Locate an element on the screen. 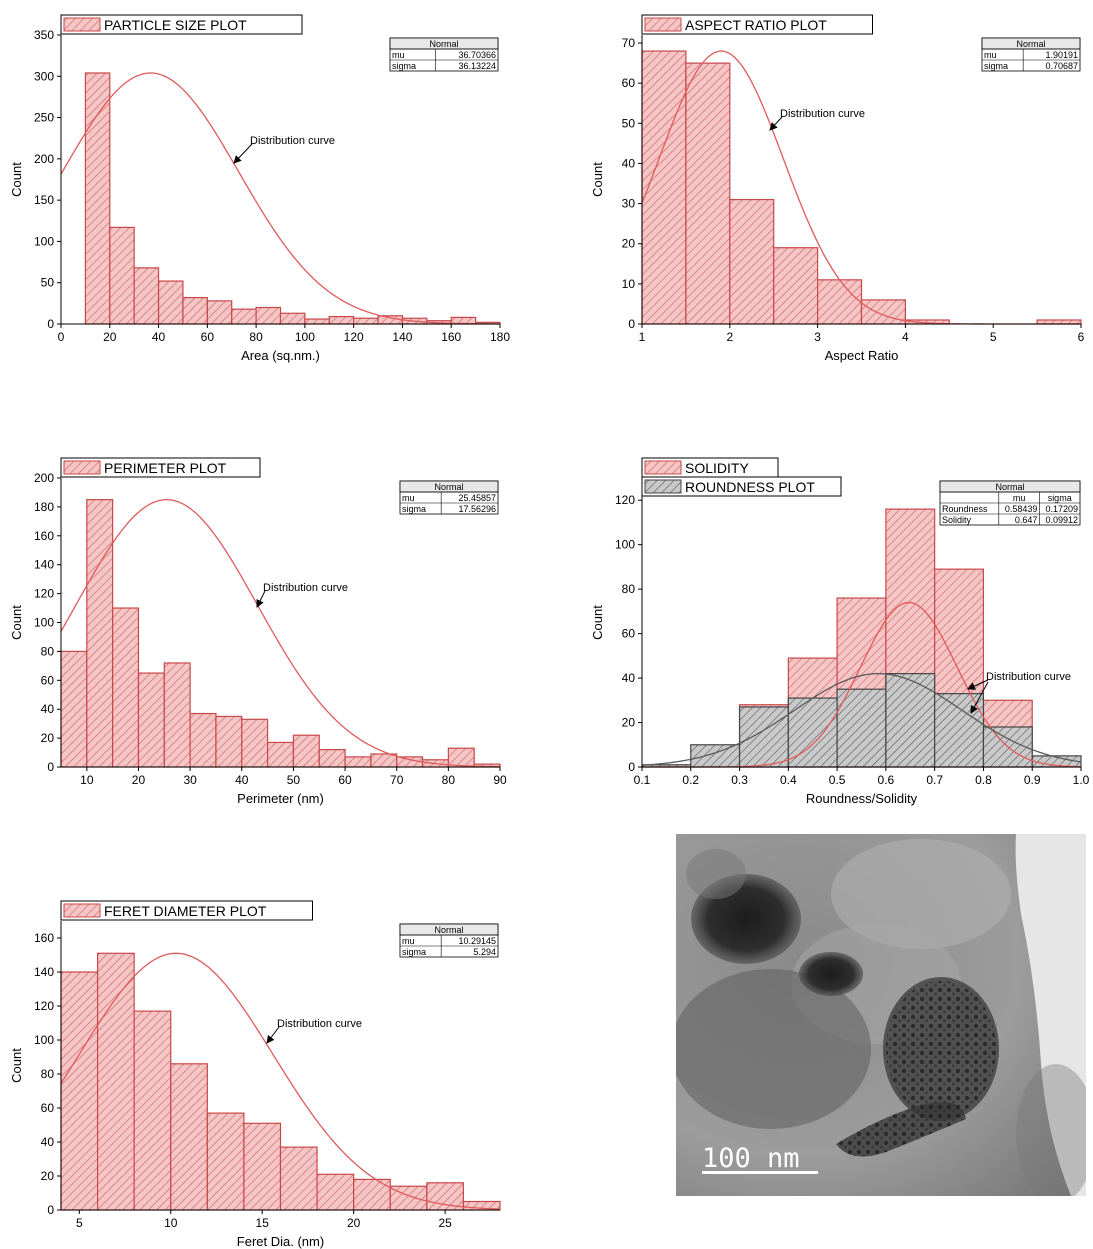 The height and width of the screenshot is (1249, 1093). stats-table-cell: 10.29145 is located at coordinates (477, 941).